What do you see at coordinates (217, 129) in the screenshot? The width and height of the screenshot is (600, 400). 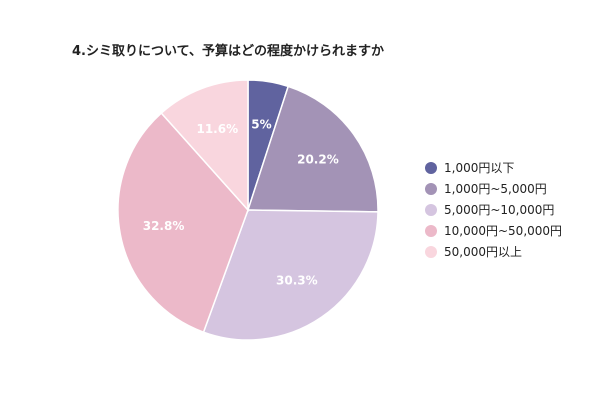 I see `slice-value-label: 11.6%` at bounding box center [217, 129].